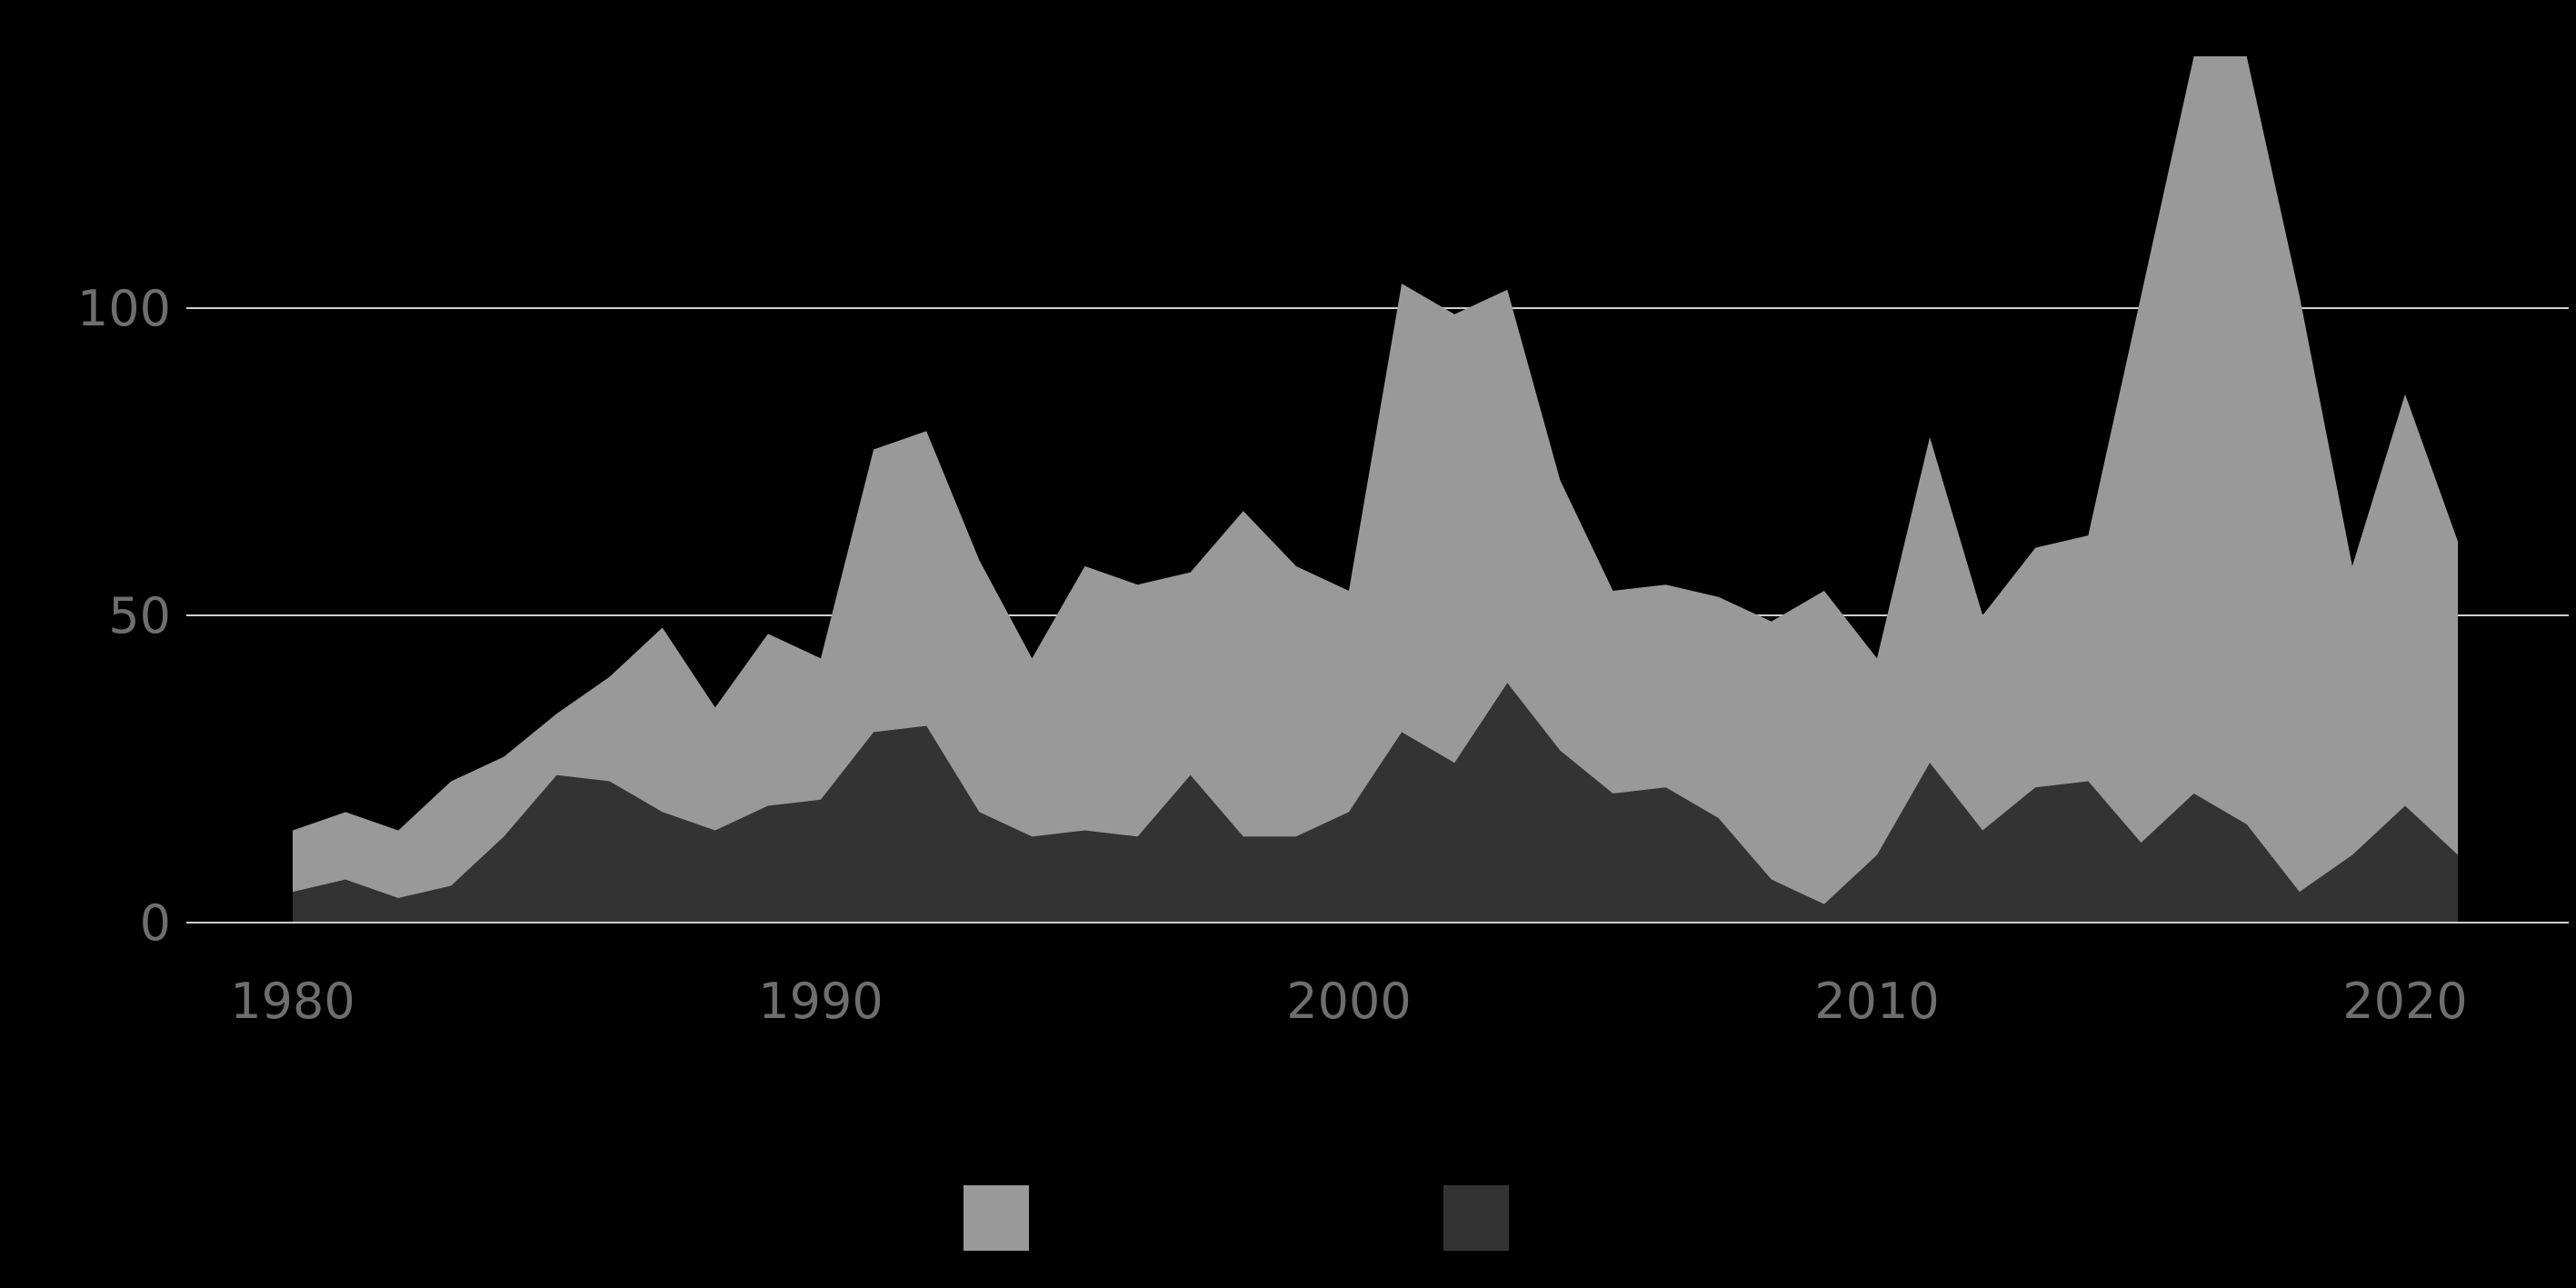 Image resolution: width=2576 pixels, height=1288 pixels. What do you see at coordinates (1876, 1001) in the screenshot?
I see `x-tick-label: 2010` at bounding box center [1876, 1001].